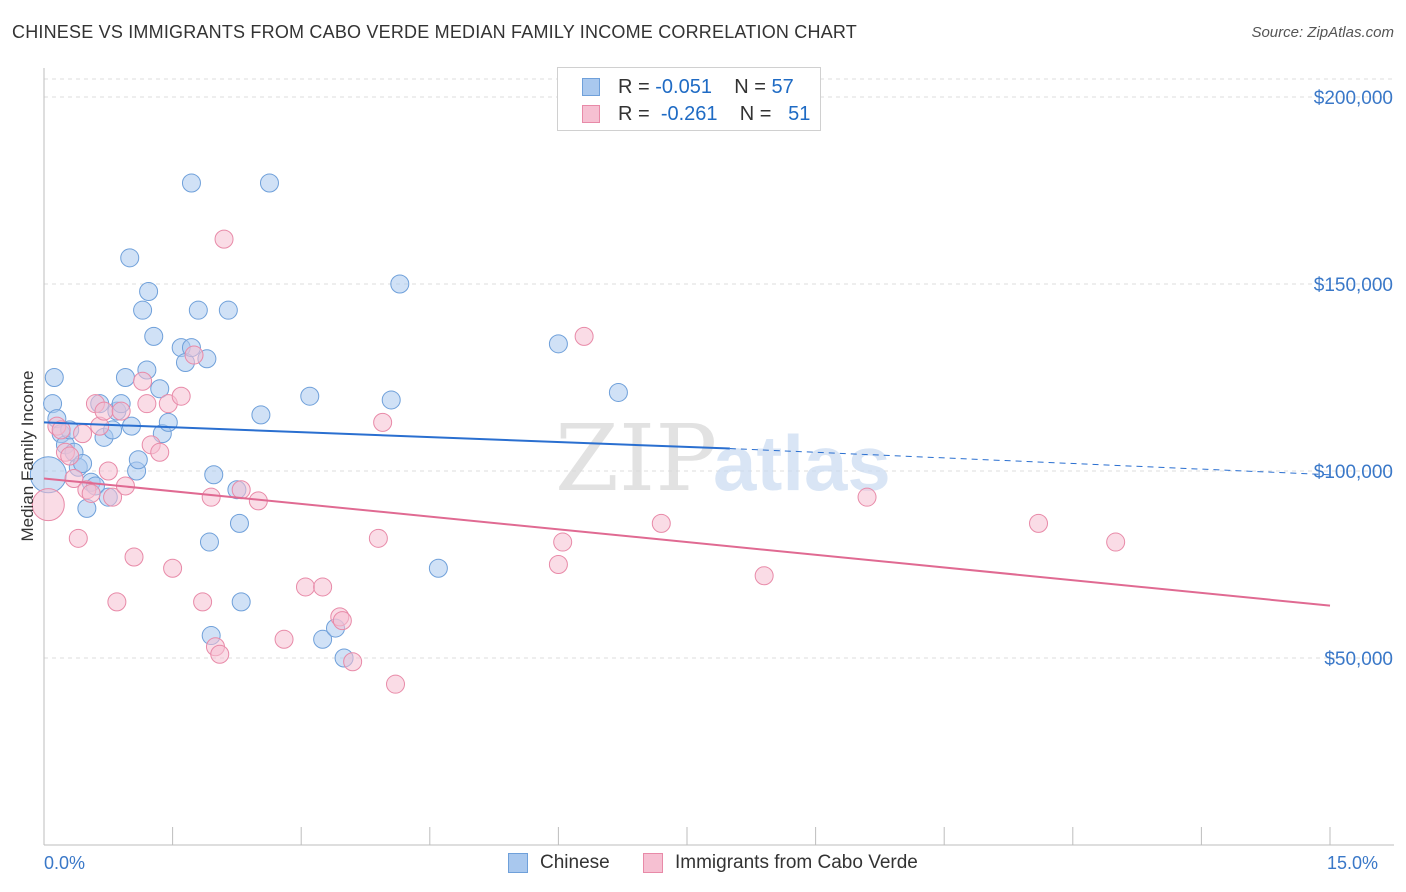 The image size is (1406, 892). Describe the element at coordinates (559, 863) in the screenshot. I see `series-legend-chinese: Chinese` at that location.